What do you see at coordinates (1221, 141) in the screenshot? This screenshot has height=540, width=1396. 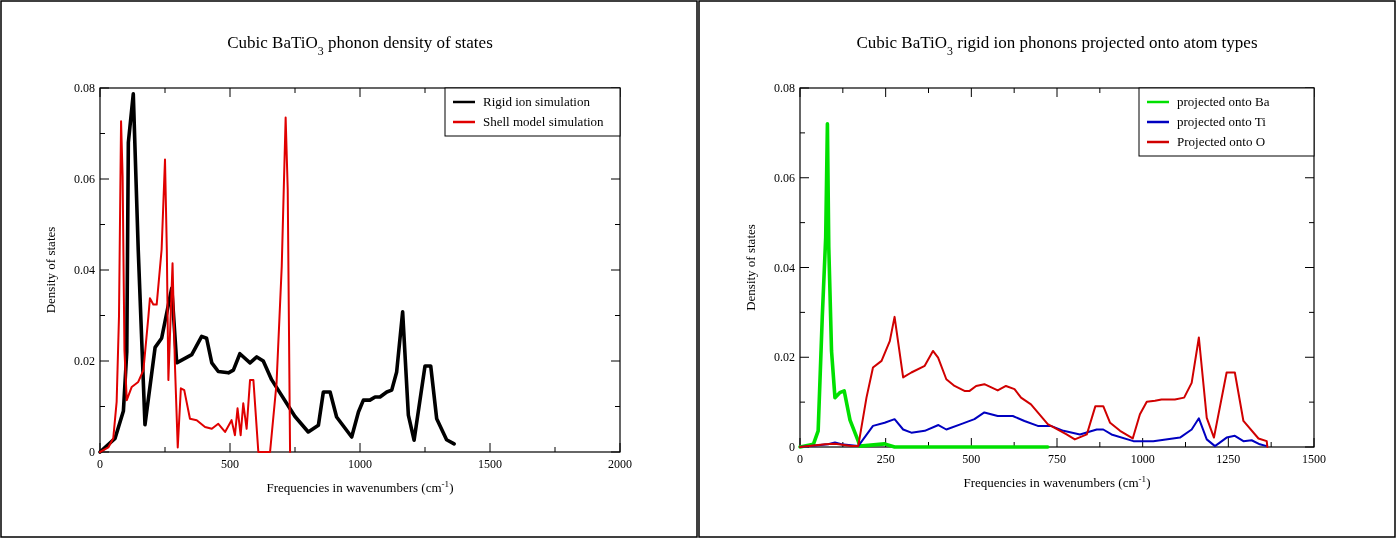 I see `legend-label: Projected onto O` at bounding box center [1221, 141].